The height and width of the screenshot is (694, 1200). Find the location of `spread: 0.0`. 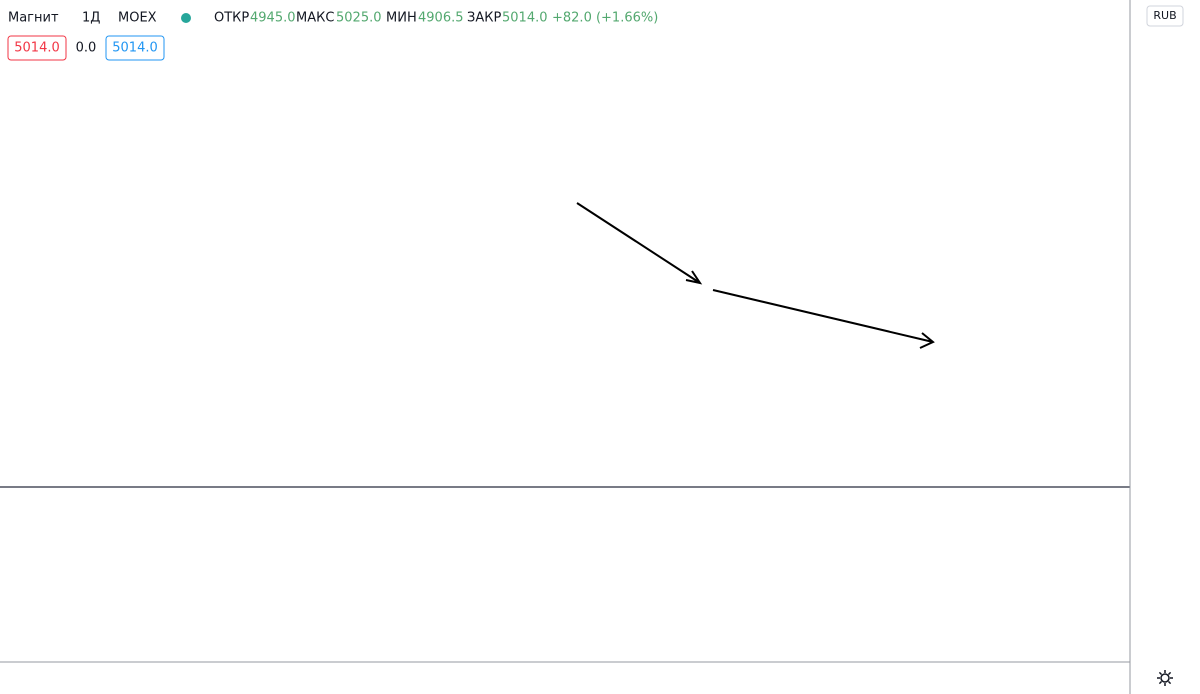

spread: 0.0 is located at coordinates (86, 48).